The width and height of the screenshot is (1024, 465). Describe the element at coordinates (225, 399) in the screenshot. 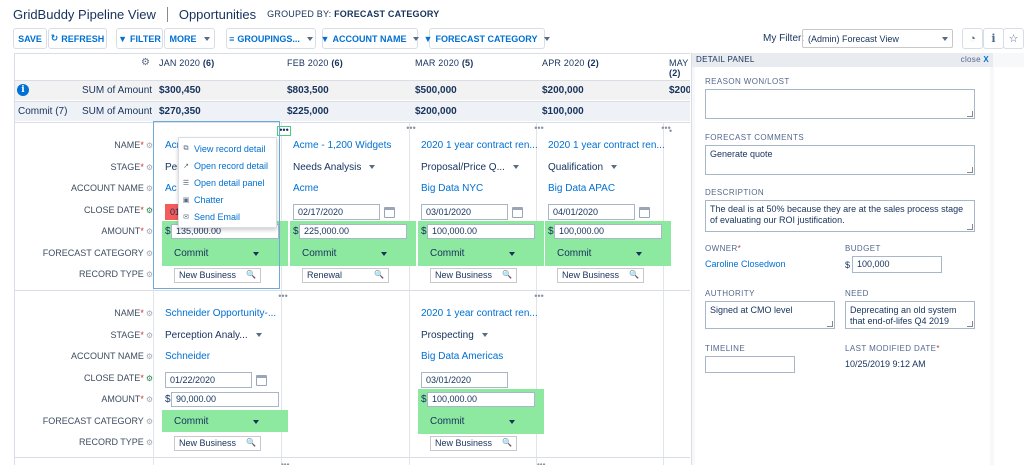

I see `amount-input: 90,000.00` at that location.